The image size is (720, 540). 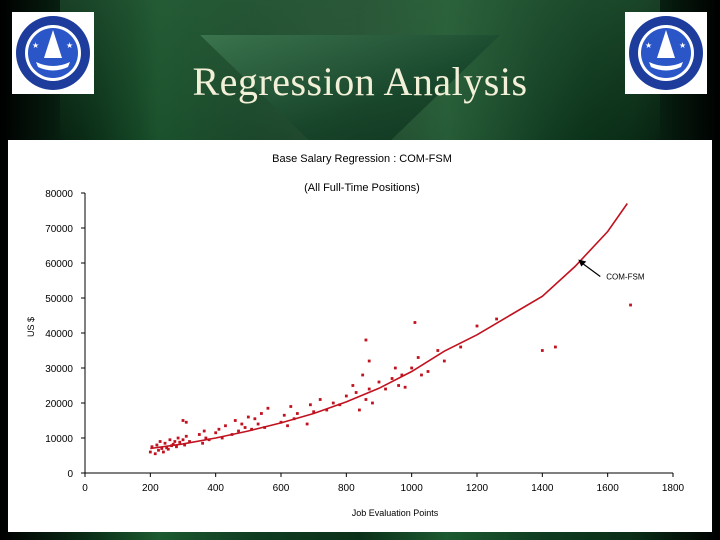 I want to click on x-tick-label: 1400, so click(x=542, y=488).